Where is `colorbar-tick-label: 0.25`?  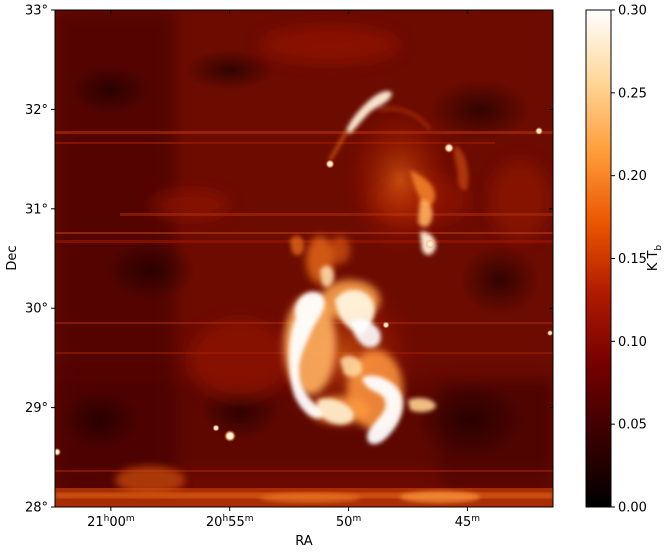 colorbar-tick-label: 0.25 is located at coordinates (632, 93).